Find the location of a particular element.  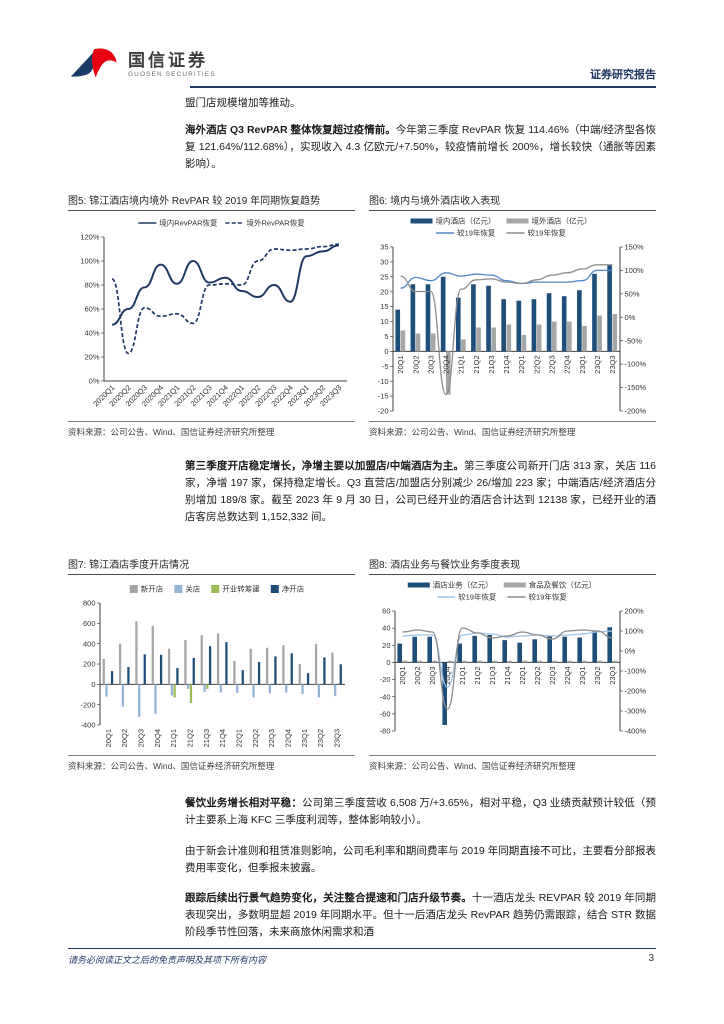

svg-text: -100% is located at coordinates (636, 364).